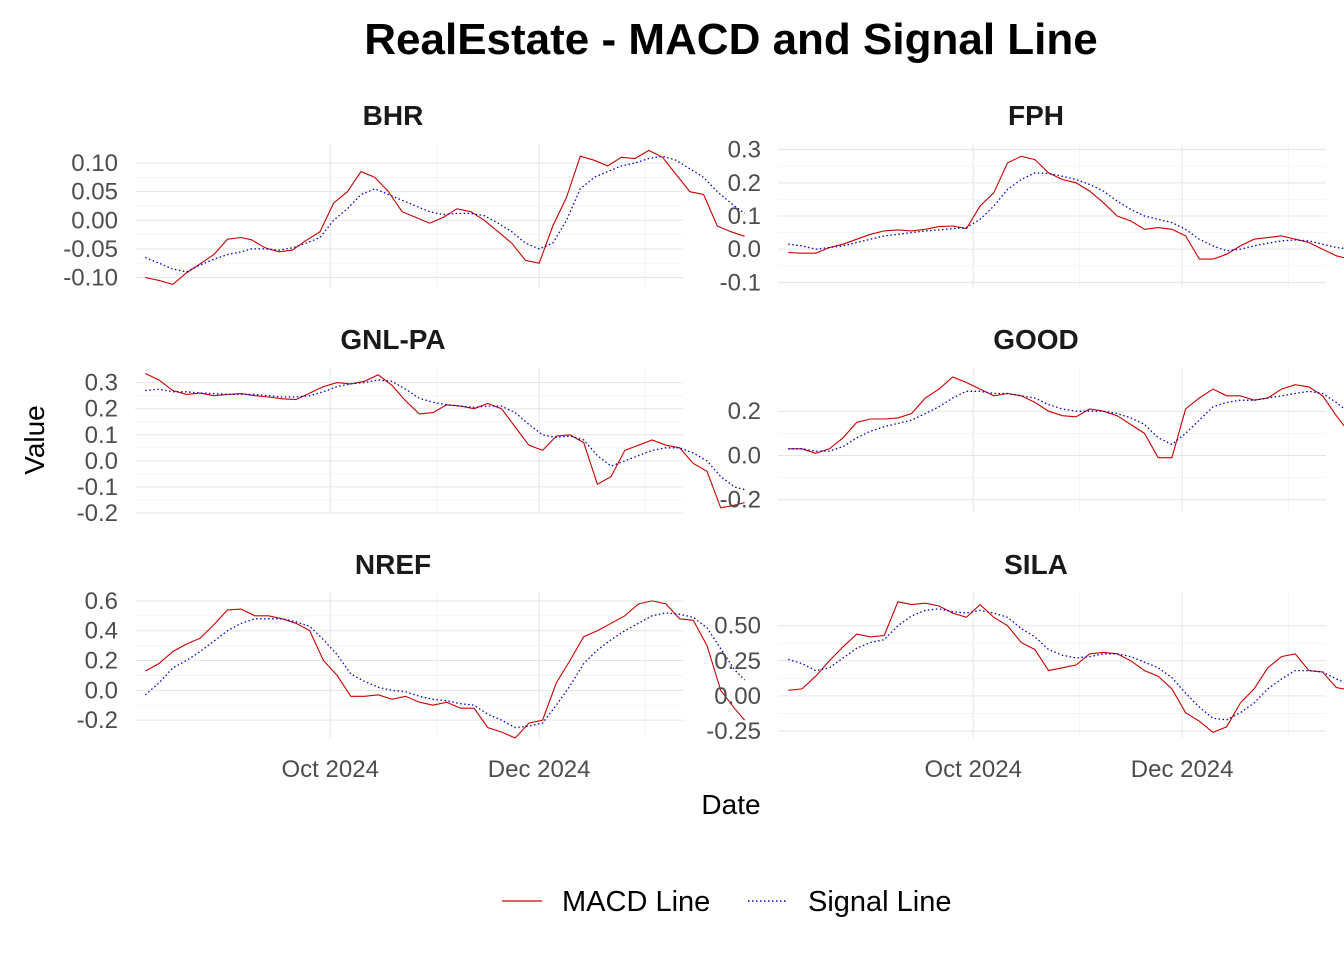 The image size is (1344, 960). What do you see at coordinates (636, 902) in the screenshot?
I see `legend-label-macd: MACD Line` at bounding box center [636, 902].